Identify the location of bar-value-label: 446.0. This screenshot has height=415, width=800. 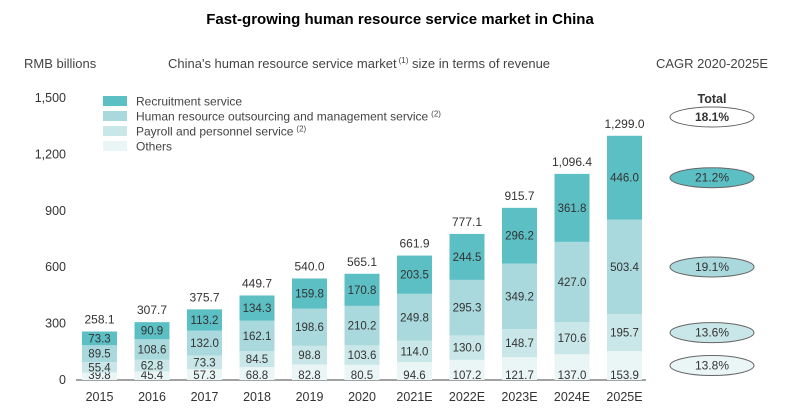
(624, 179).